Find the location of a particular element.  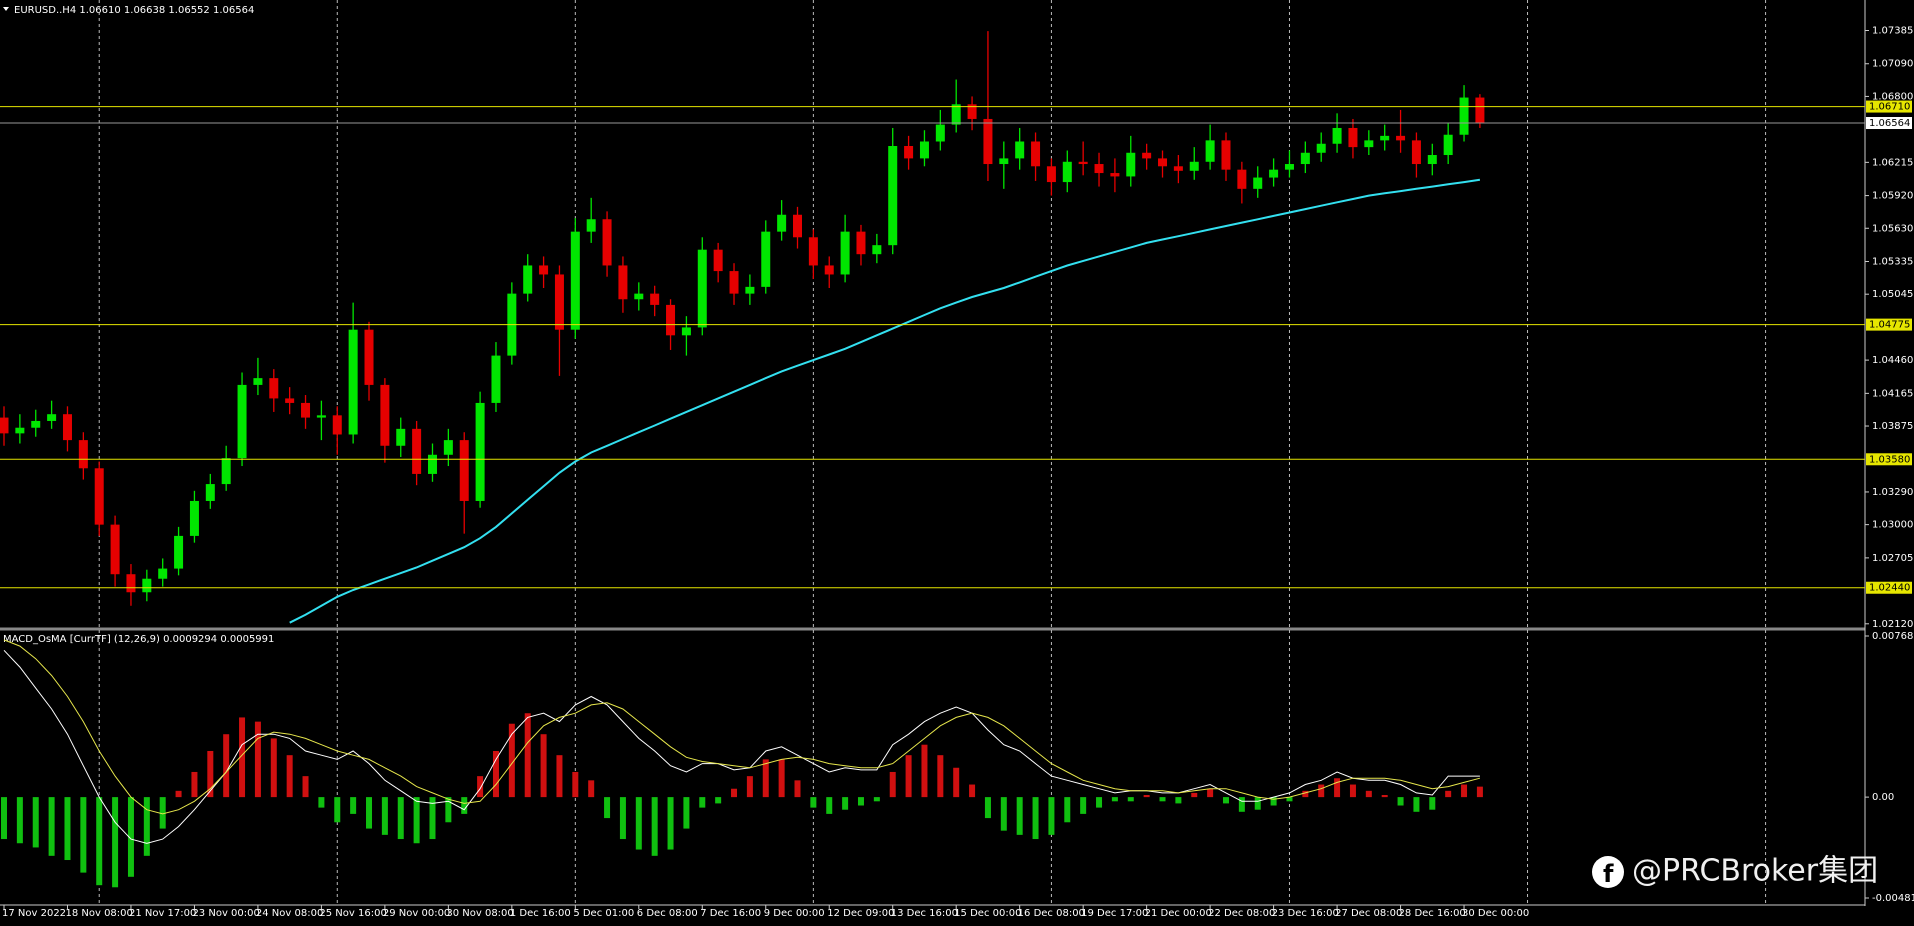

level-label: 1.06710 is located at coordinates (1889, 107).